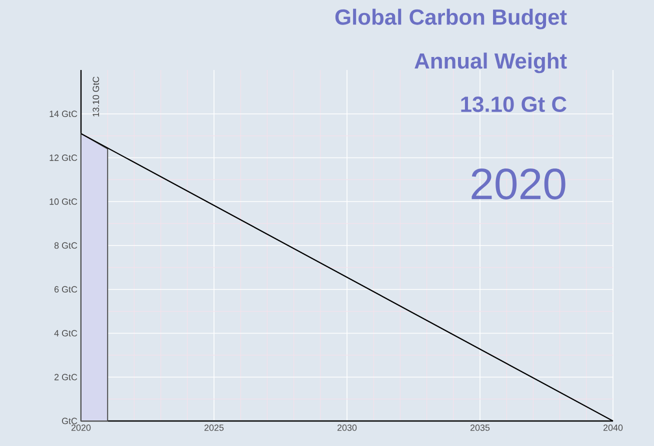 The image size is (654, 446). What do you see at coordinates (451, 19) in the screenshot?
I see `chart-title: Global Carbon Budget` at bounding box center [451, 19].